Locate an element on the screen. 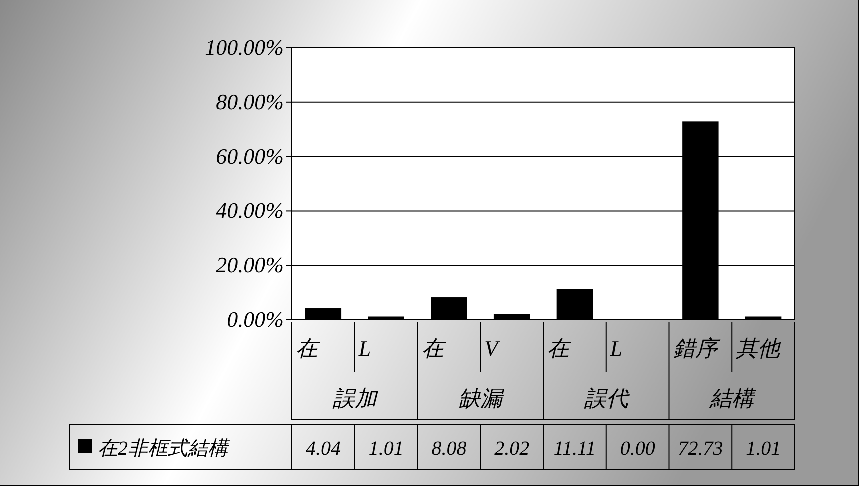 This screenshot has width=859, height=486. data-label: 72.73 is located at coordinates (701, 449).